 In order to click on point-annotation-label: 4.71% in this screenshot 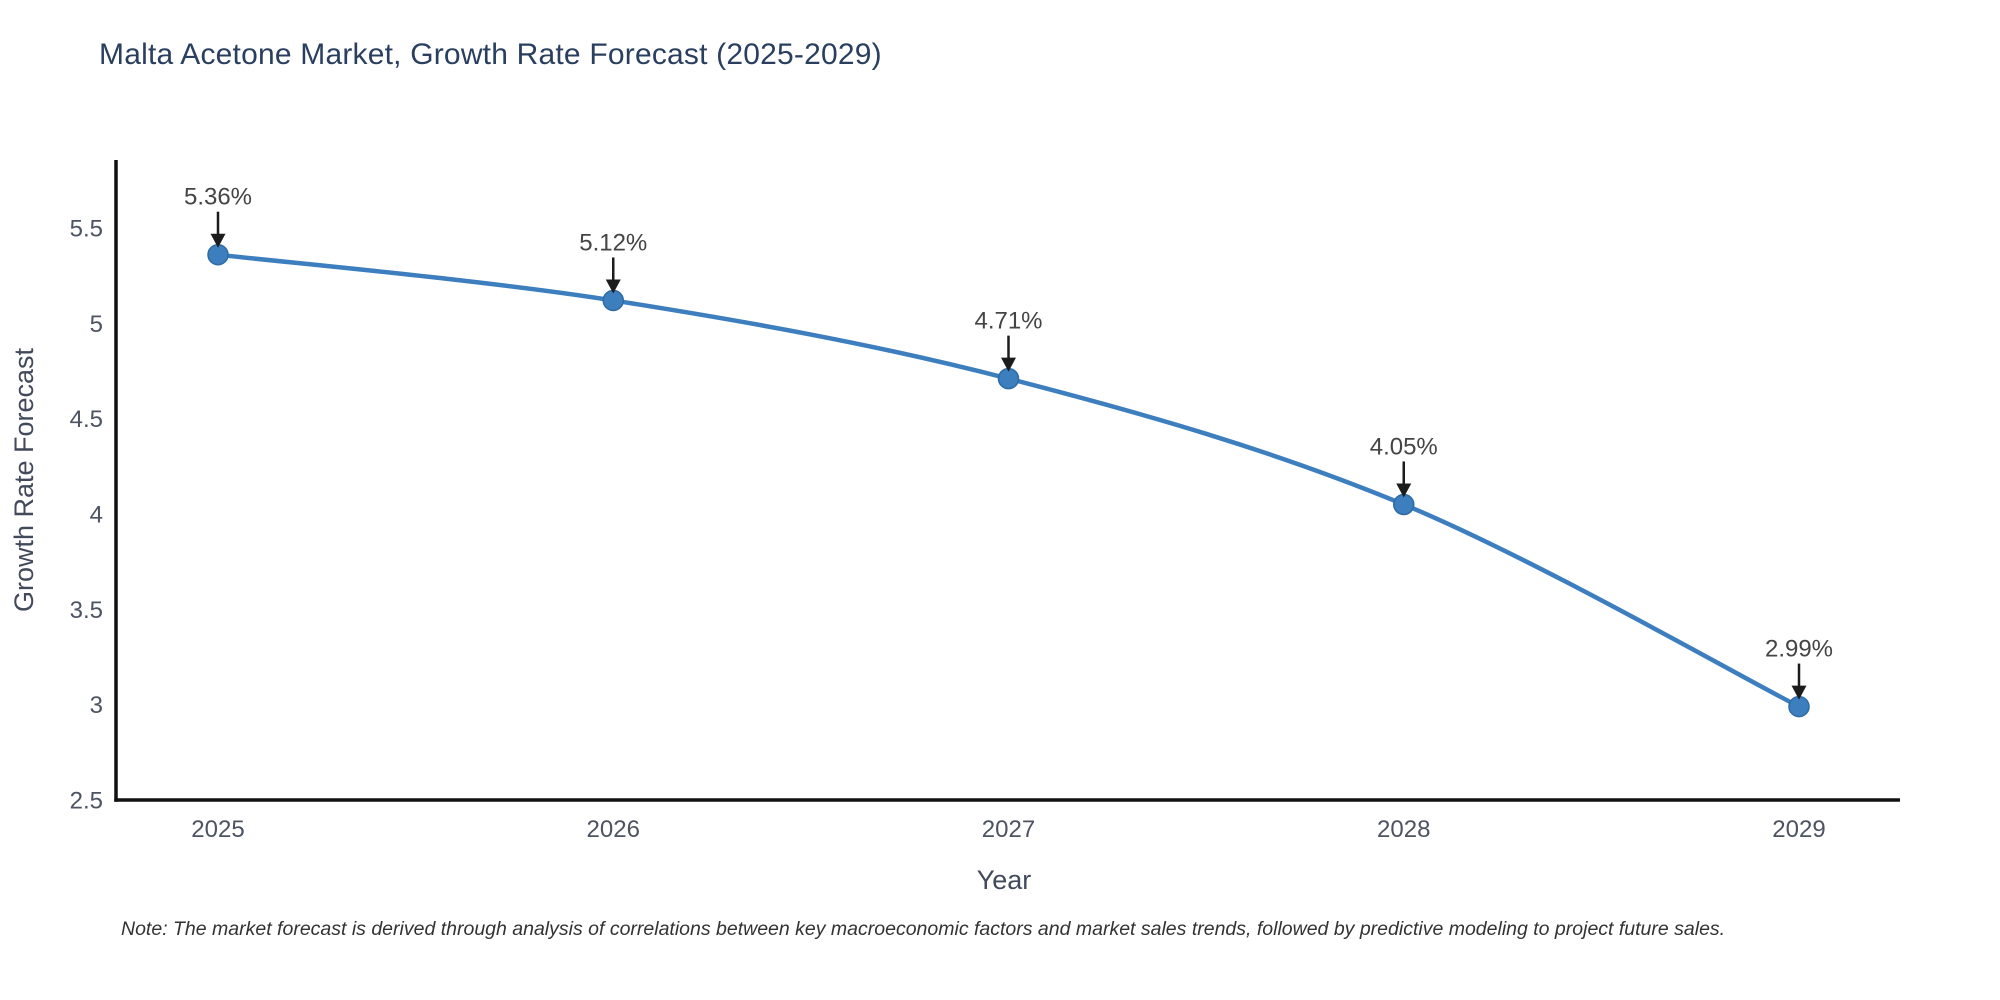, I will do `click(1008, 321)`.